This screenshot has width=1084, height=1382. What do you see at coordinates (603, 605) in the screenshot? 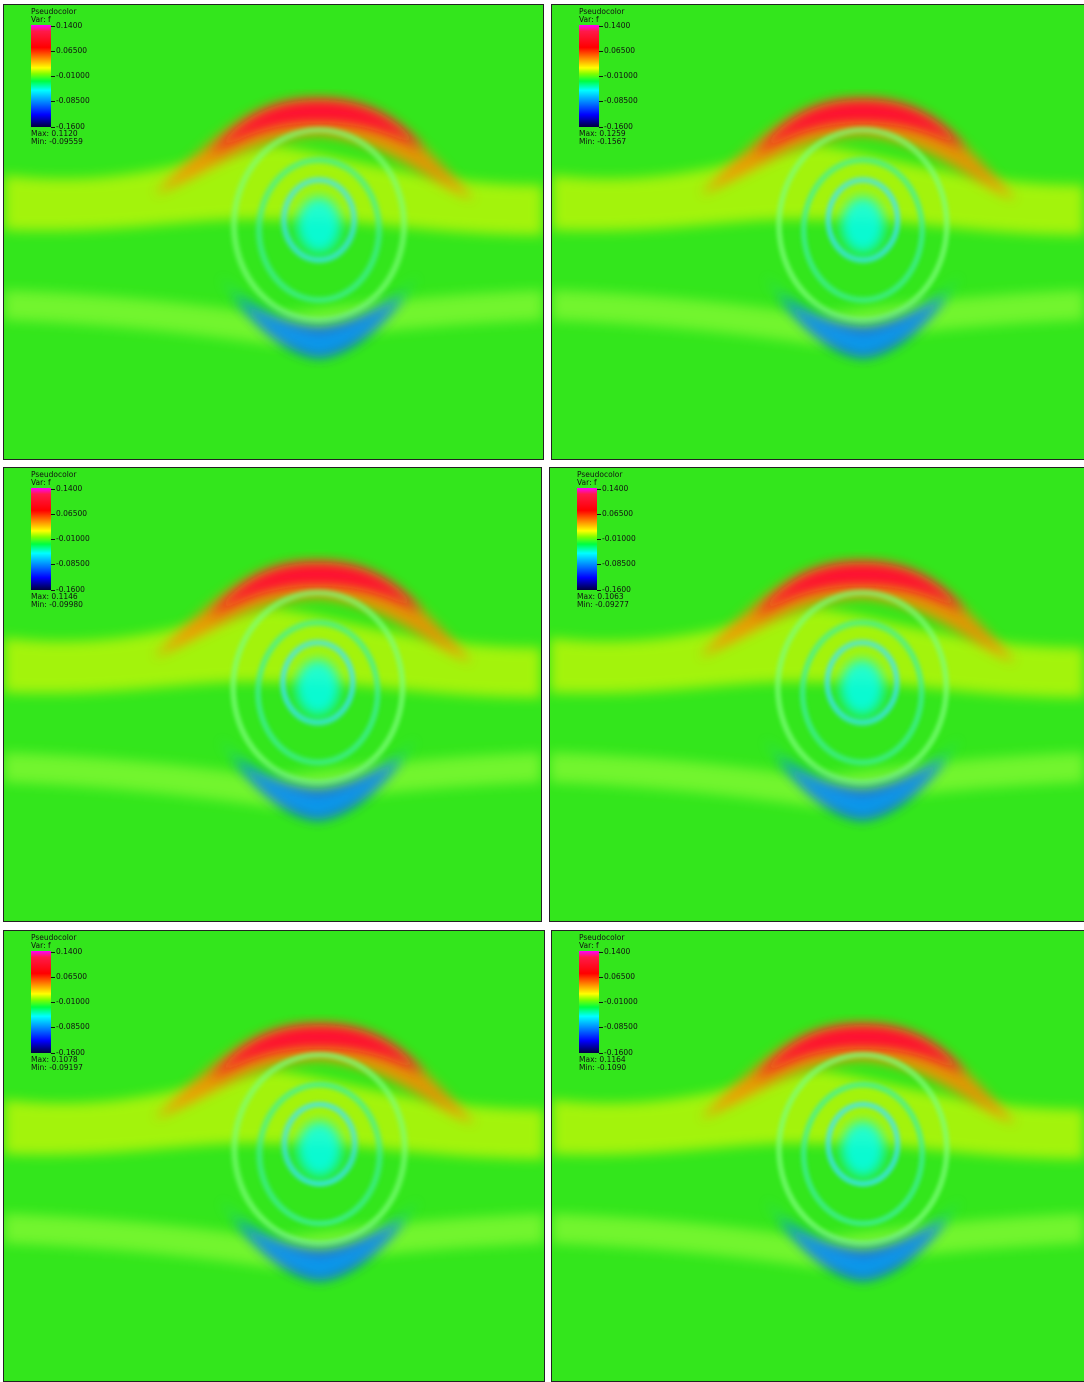
I see `min-value: Min: -0.09277` at bounding box center [603, 605].